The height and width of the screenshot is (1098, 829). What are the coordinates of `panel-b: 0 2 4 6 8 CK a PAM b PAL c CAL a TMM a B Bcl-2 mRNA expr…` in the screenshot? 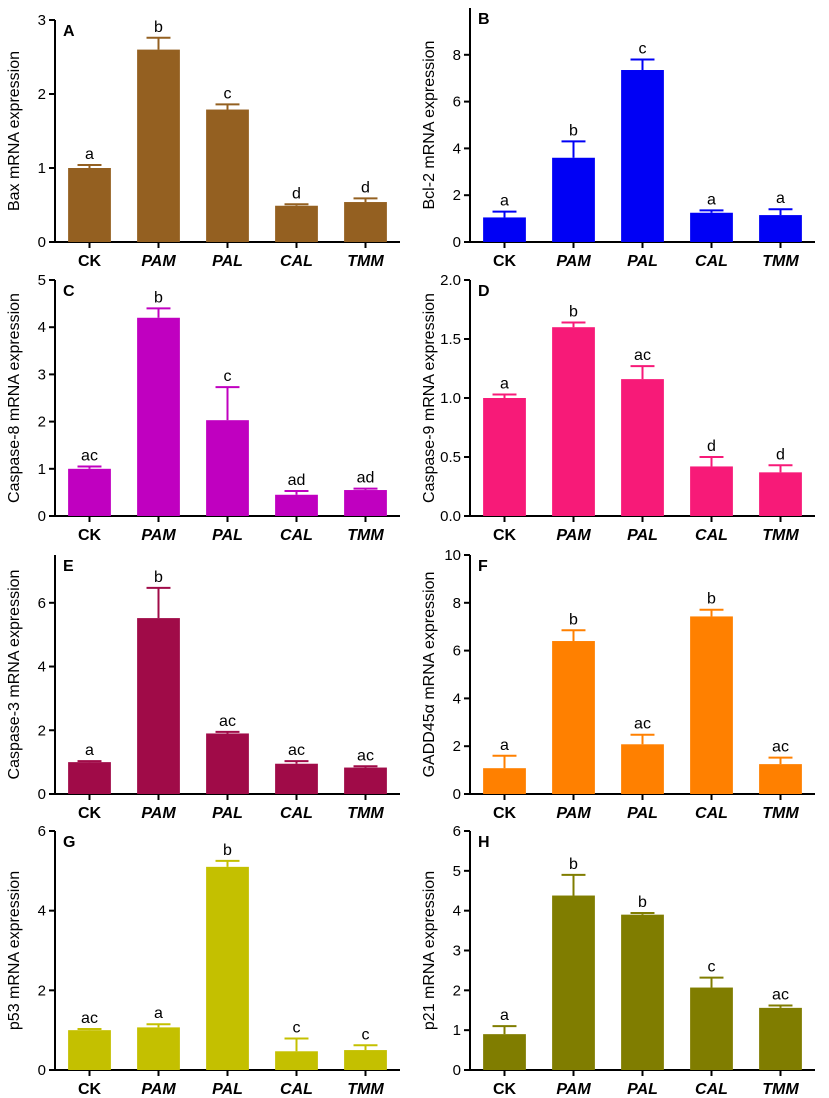 It's located at (618, 139).